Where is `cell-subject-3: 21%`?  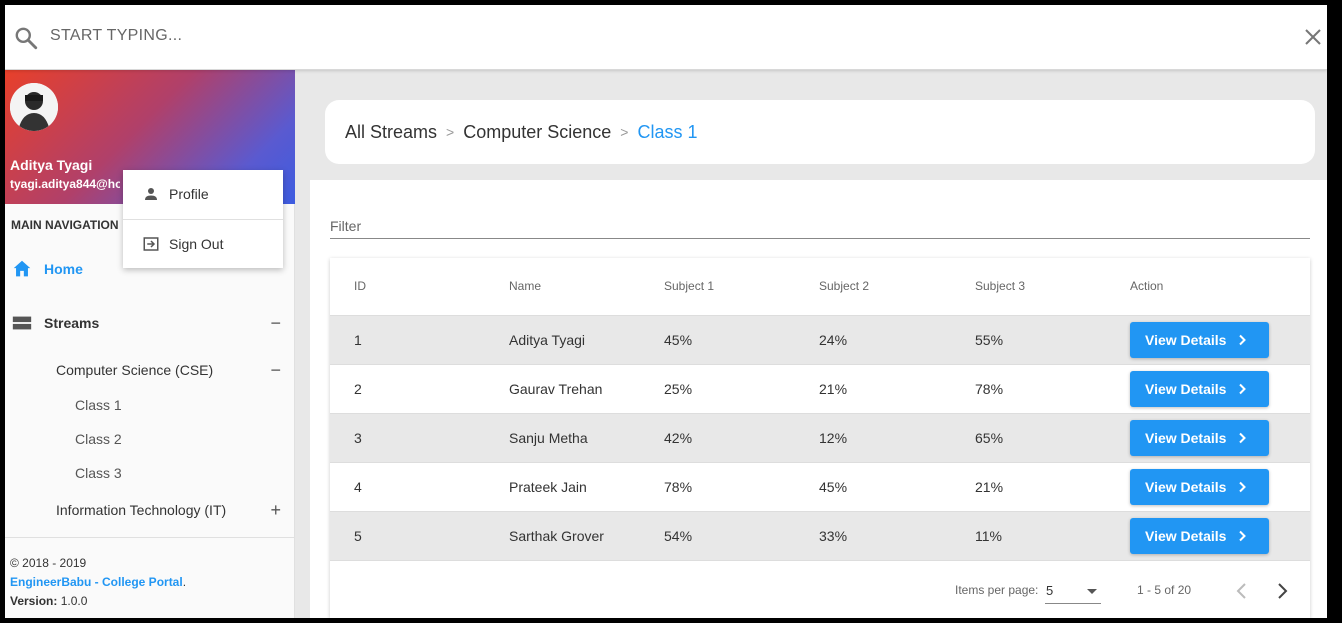 cell-subject-3: 21% is located at coordinates (1052, 487).